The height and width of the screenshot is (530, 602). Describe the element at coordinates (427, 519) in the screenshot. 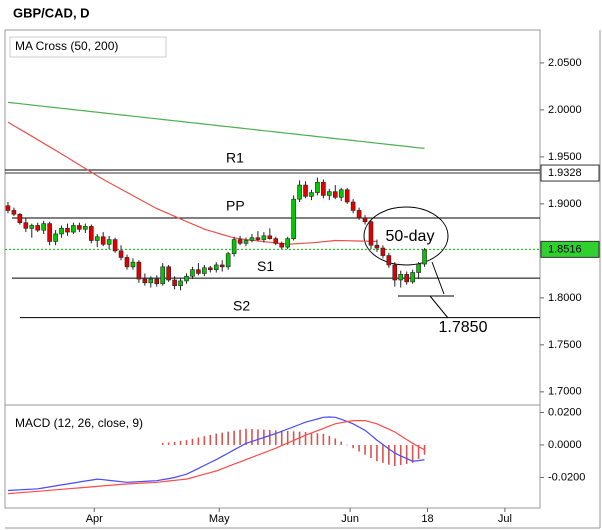

I see `x-tick-label: 18` at that location.